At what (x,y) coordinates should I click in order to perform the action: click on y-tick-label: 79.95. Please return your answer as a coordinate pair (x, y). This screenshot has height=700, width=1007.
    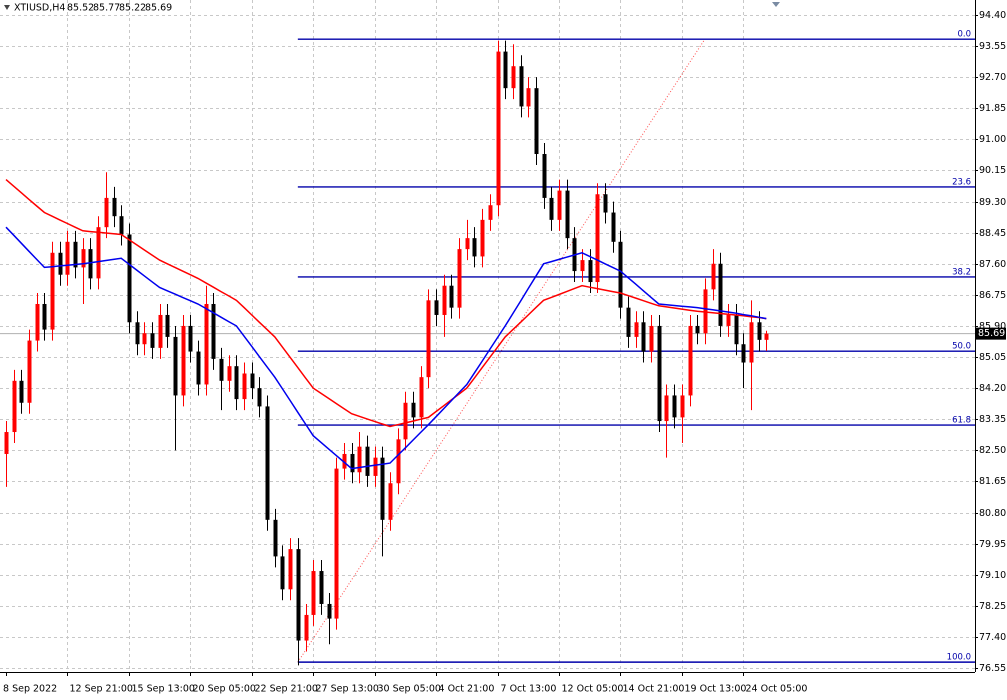
    Looking at the image, I should click on (992, 544).